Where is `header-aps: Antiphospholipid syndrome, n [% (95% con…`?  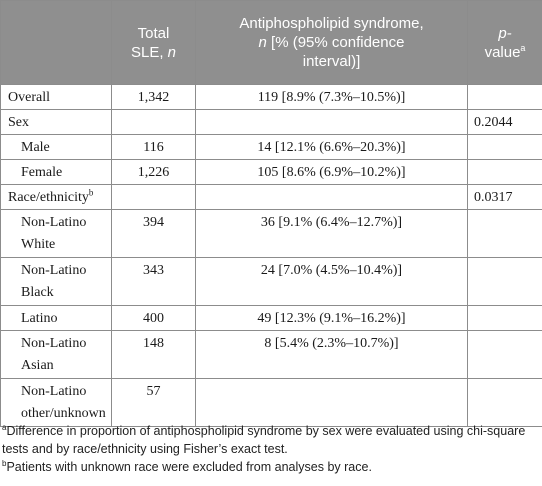
header-aps: Antiphospholipid syndrome, n [% (95% con… is located at coordinates (331, 42).